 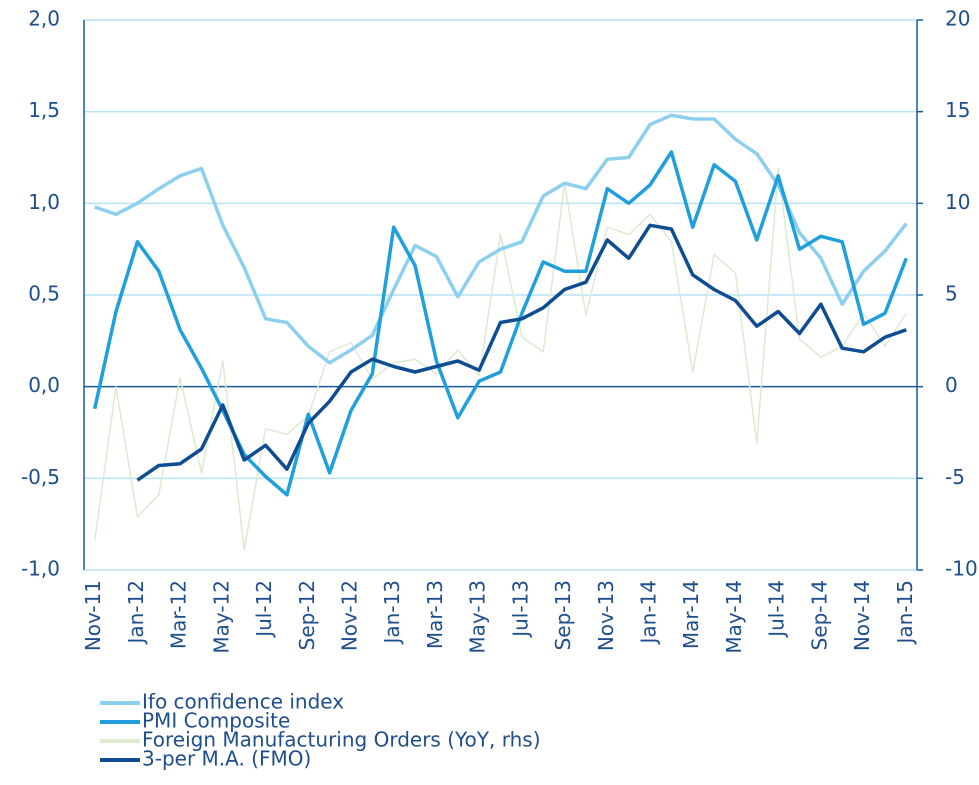 I want to click on x-tick-label: Jul-13, so click(x=520, y=609).